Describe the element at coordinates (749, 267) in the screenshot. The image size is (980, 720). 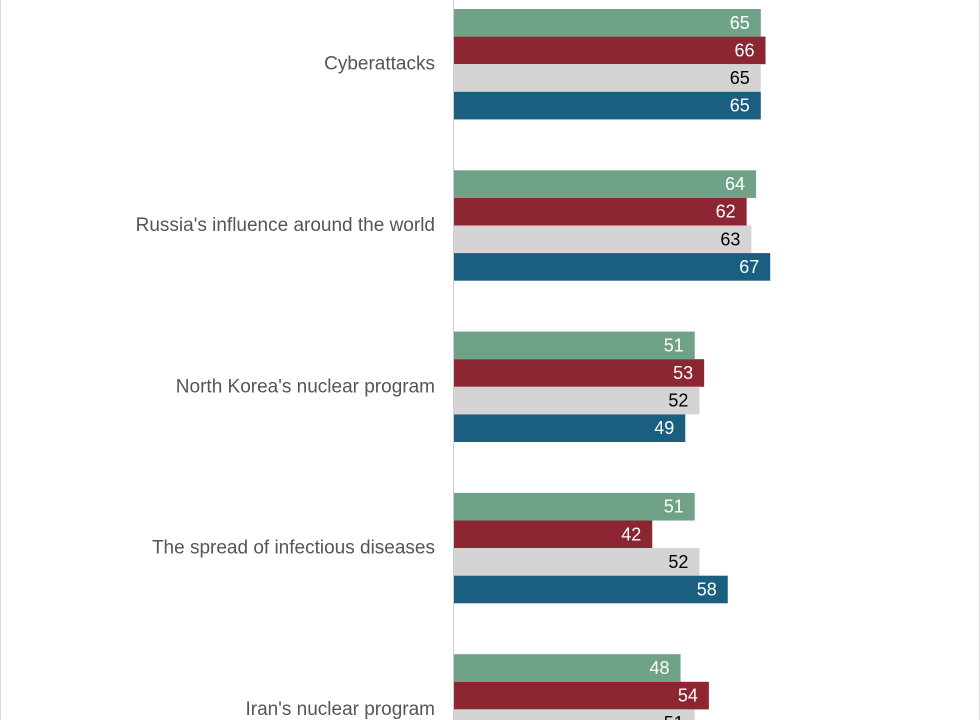
I see `value-label-russia-s-influence-around-the-world-series-4: 67` at that location.